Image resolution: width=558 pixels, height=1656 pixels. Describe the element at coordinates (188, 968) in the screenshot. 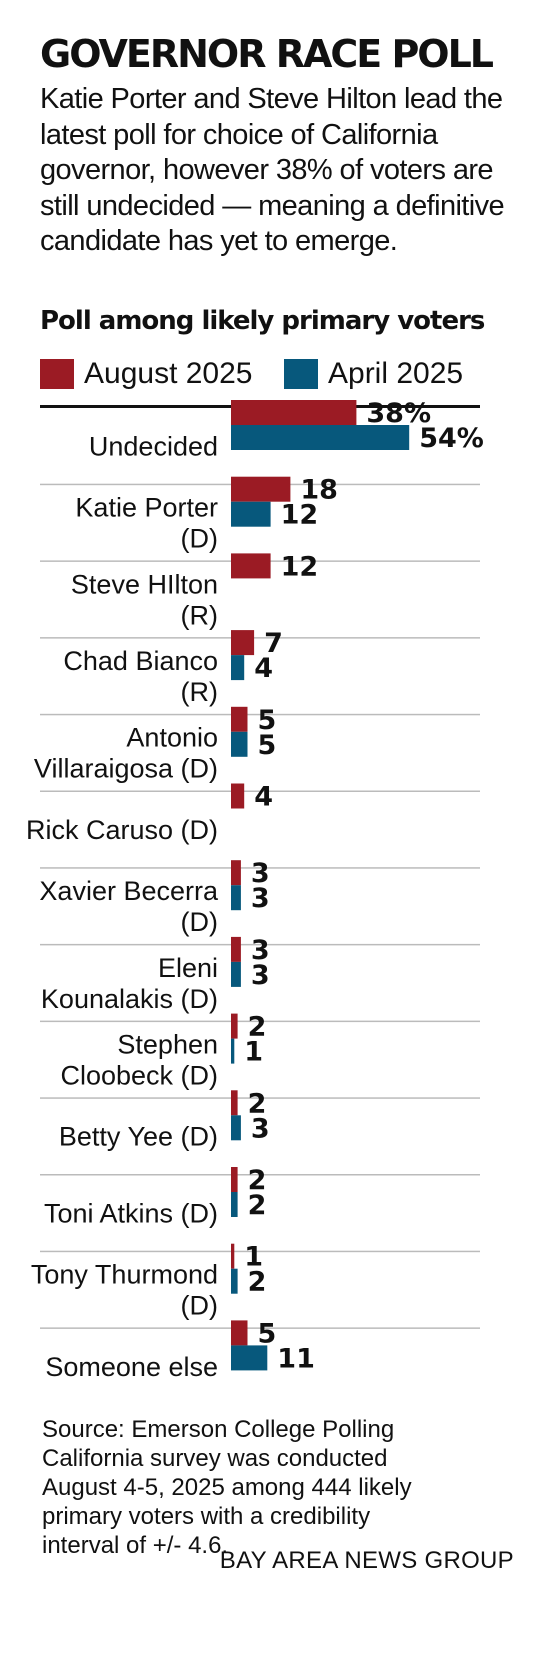

I see `category-label-7-0: Eleni` at that location.